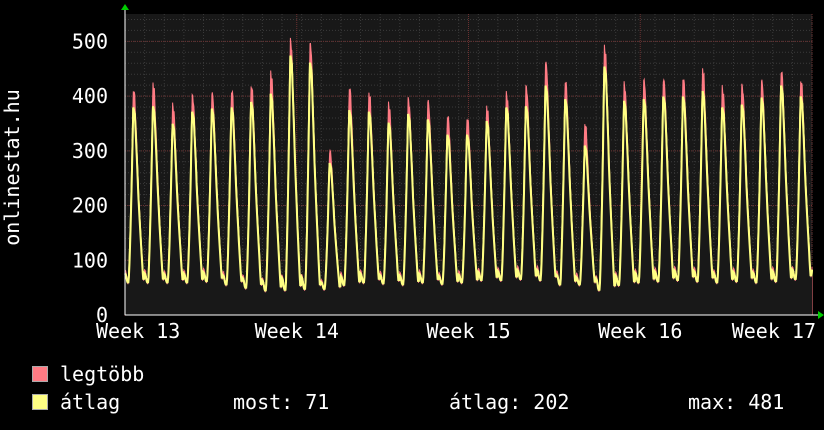 This screenshot has width=824, height=430. I want to click on x-tick-label: Week 13, so click(138, 331).